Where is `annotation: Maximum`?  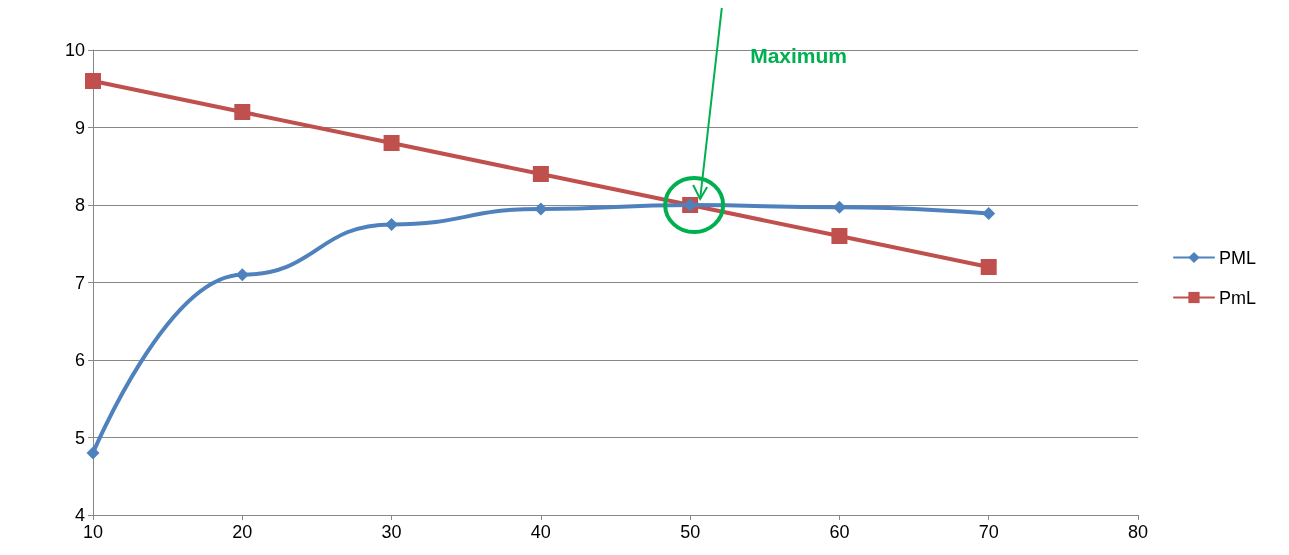
annotation: Maximum is located at coordinates (798, 55).